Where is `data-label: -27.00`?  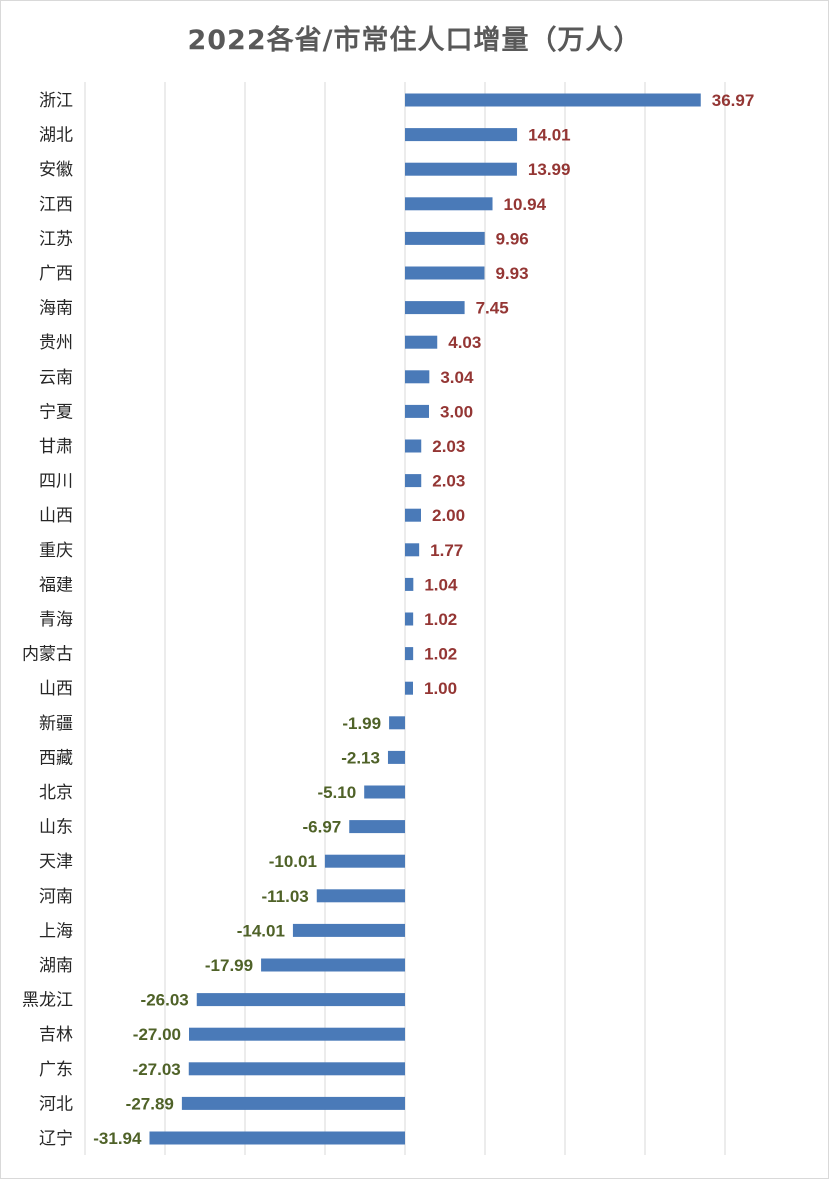 data-label: -27.00 is located at coordinates (157, 1034).